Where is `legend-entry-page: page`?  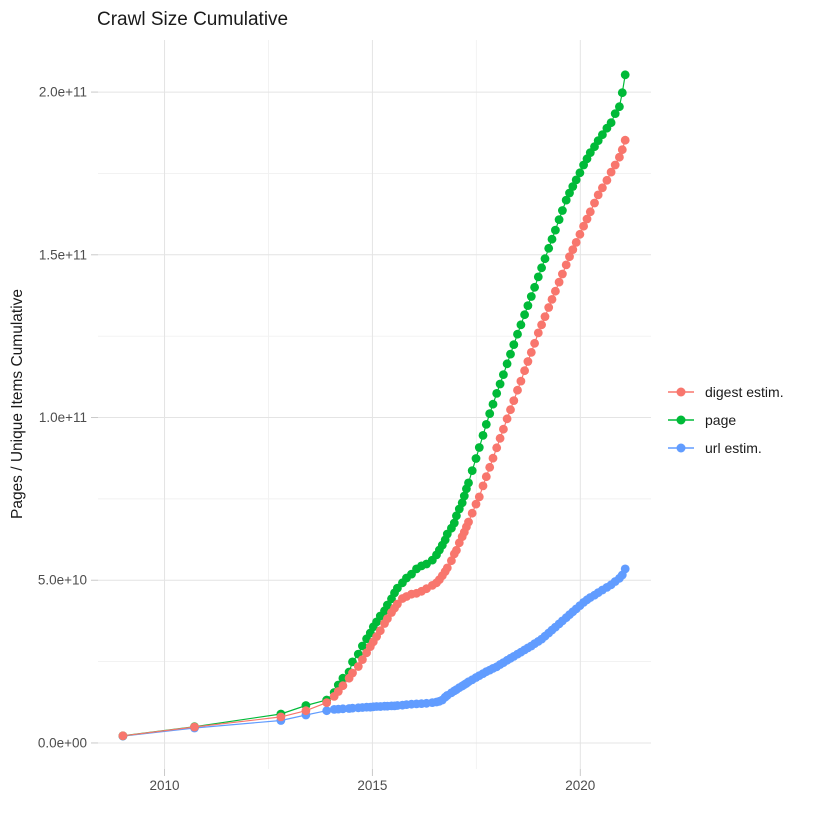
legend-entry-page: page is located at coordinates (725, 420).